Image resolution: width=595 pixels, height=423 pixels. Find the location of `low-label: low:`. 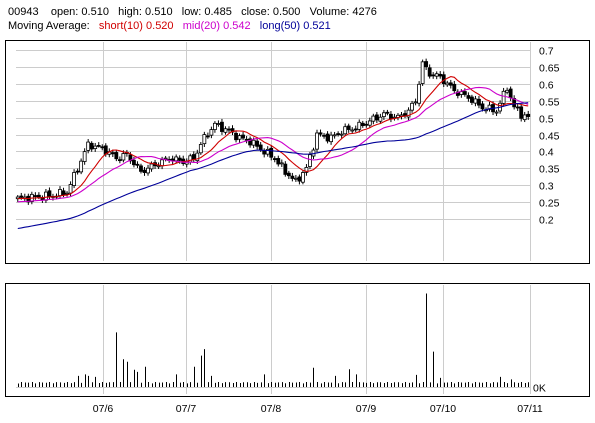

low-label: low: is located at coordinates (191, 12).